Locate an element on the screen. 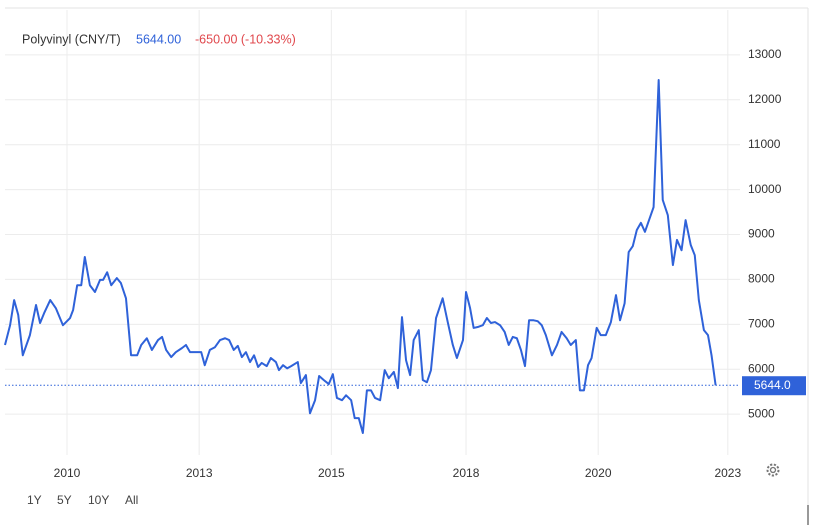 Image resolution: width=813 pixels, height=525 pixels. price: 5644.00 is located at coordinates (158, 39).